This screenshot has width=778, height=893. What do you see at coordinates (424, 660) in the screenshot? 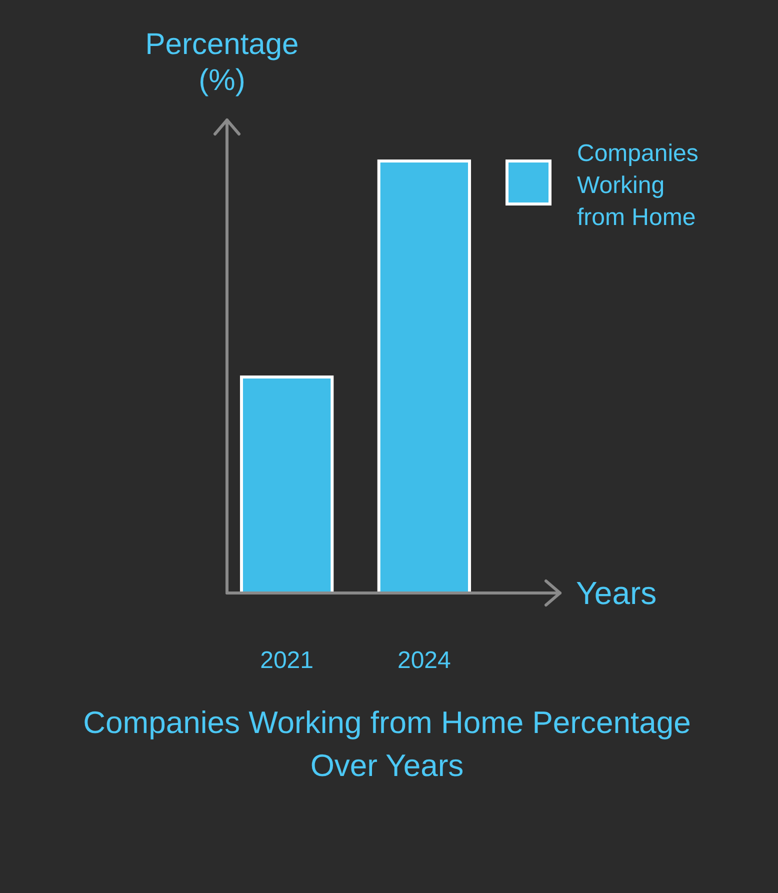
I see `x-tick-label: 2024` at bounding box center [424, 660].